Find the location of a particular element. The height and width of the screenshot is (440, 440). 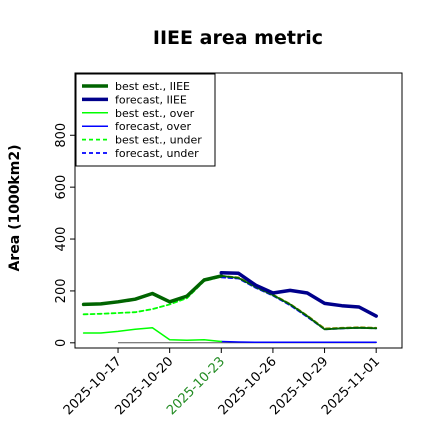

plot-area is located at coordinates (229, 307).